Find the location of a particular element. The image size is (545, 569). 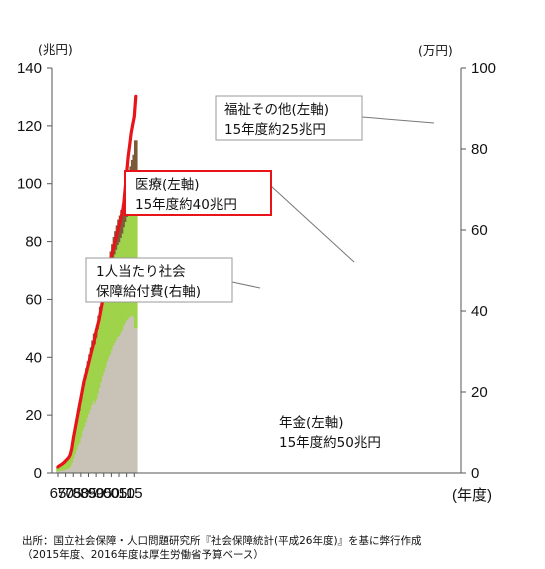

medical-leader is located at coordinates (312, 224).